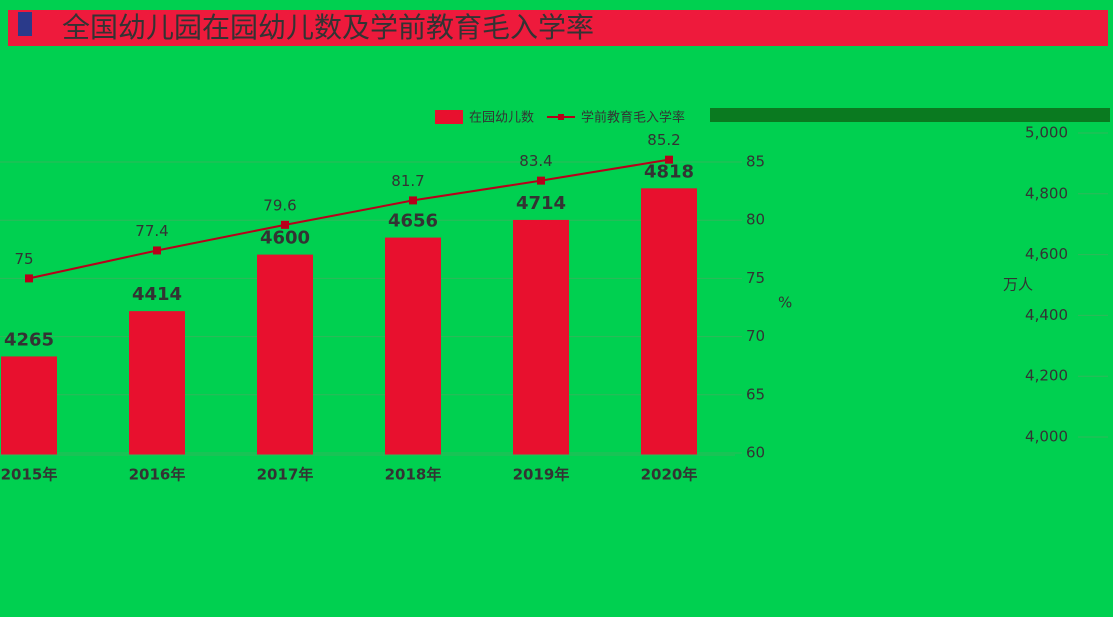  What do you see at coordinates (1046, 376) in the screenshot?
I see `y2-tick-label: 4,200` at bounding box center [1046, 376].